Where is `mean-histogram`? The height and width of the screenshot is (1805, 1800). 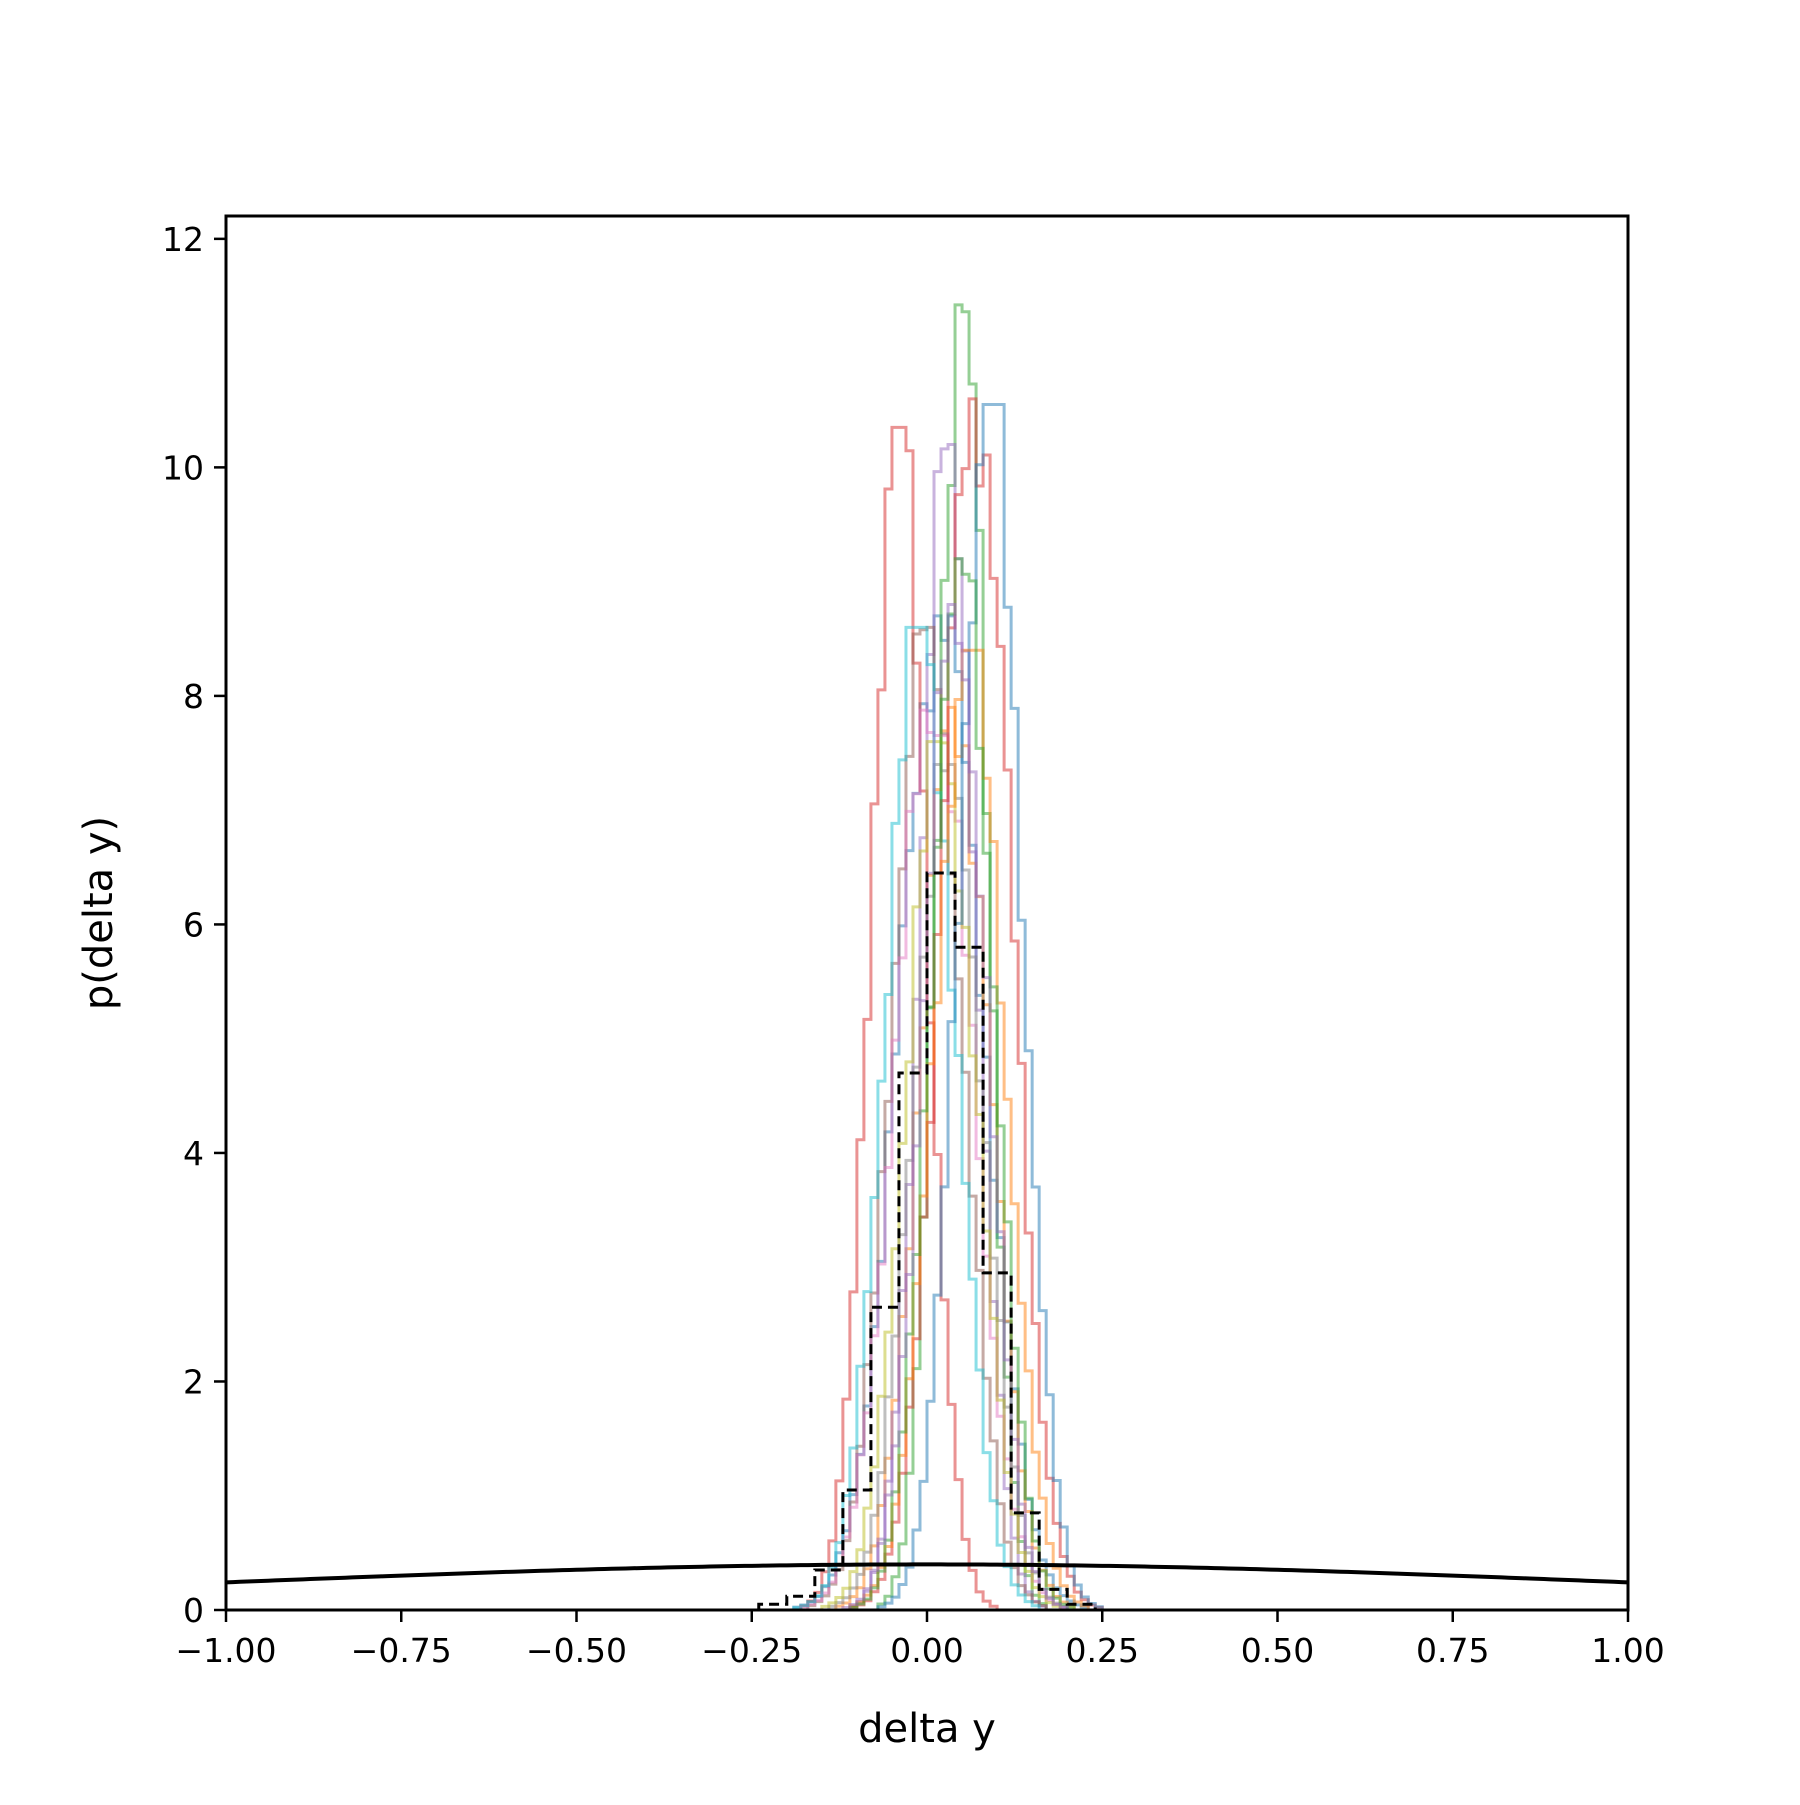 mean-histogram is located at coordinates (940, 1241).